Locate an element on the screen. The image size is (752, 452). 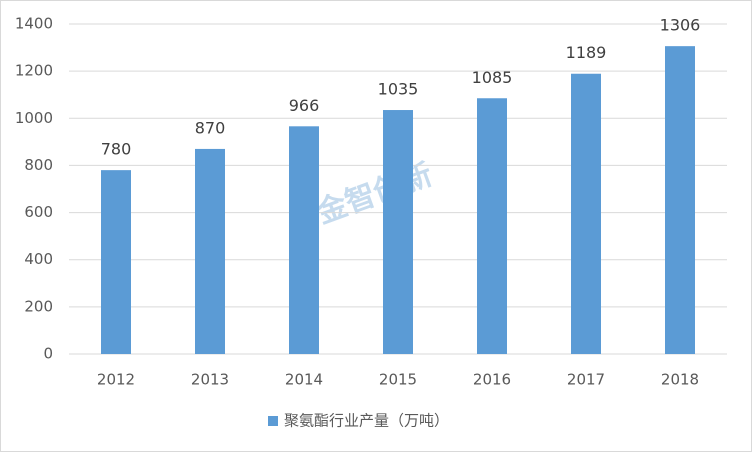
y-tick-label: 200 is located at coordinates (38, 306).